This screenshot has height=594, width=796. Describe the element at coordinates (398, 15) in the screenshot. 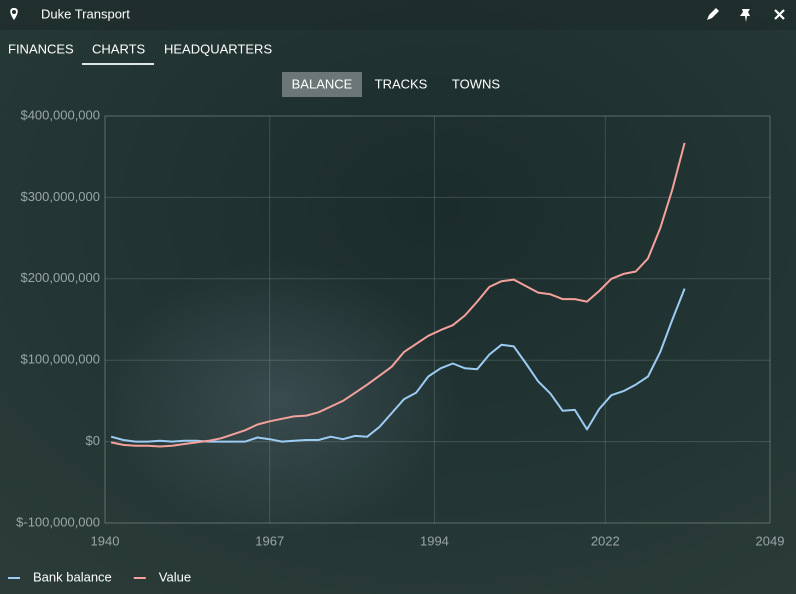

I see `title-bar` at that location.